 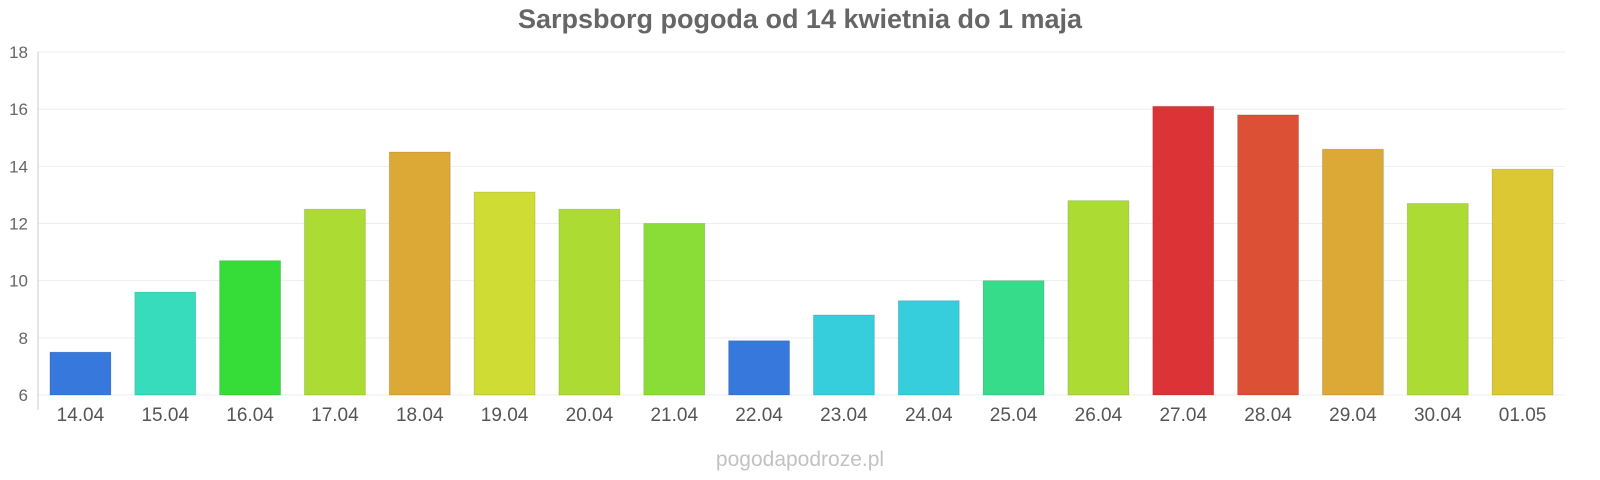 I want to click on x-tick-label: 15.04, so click(x=165, y=415).